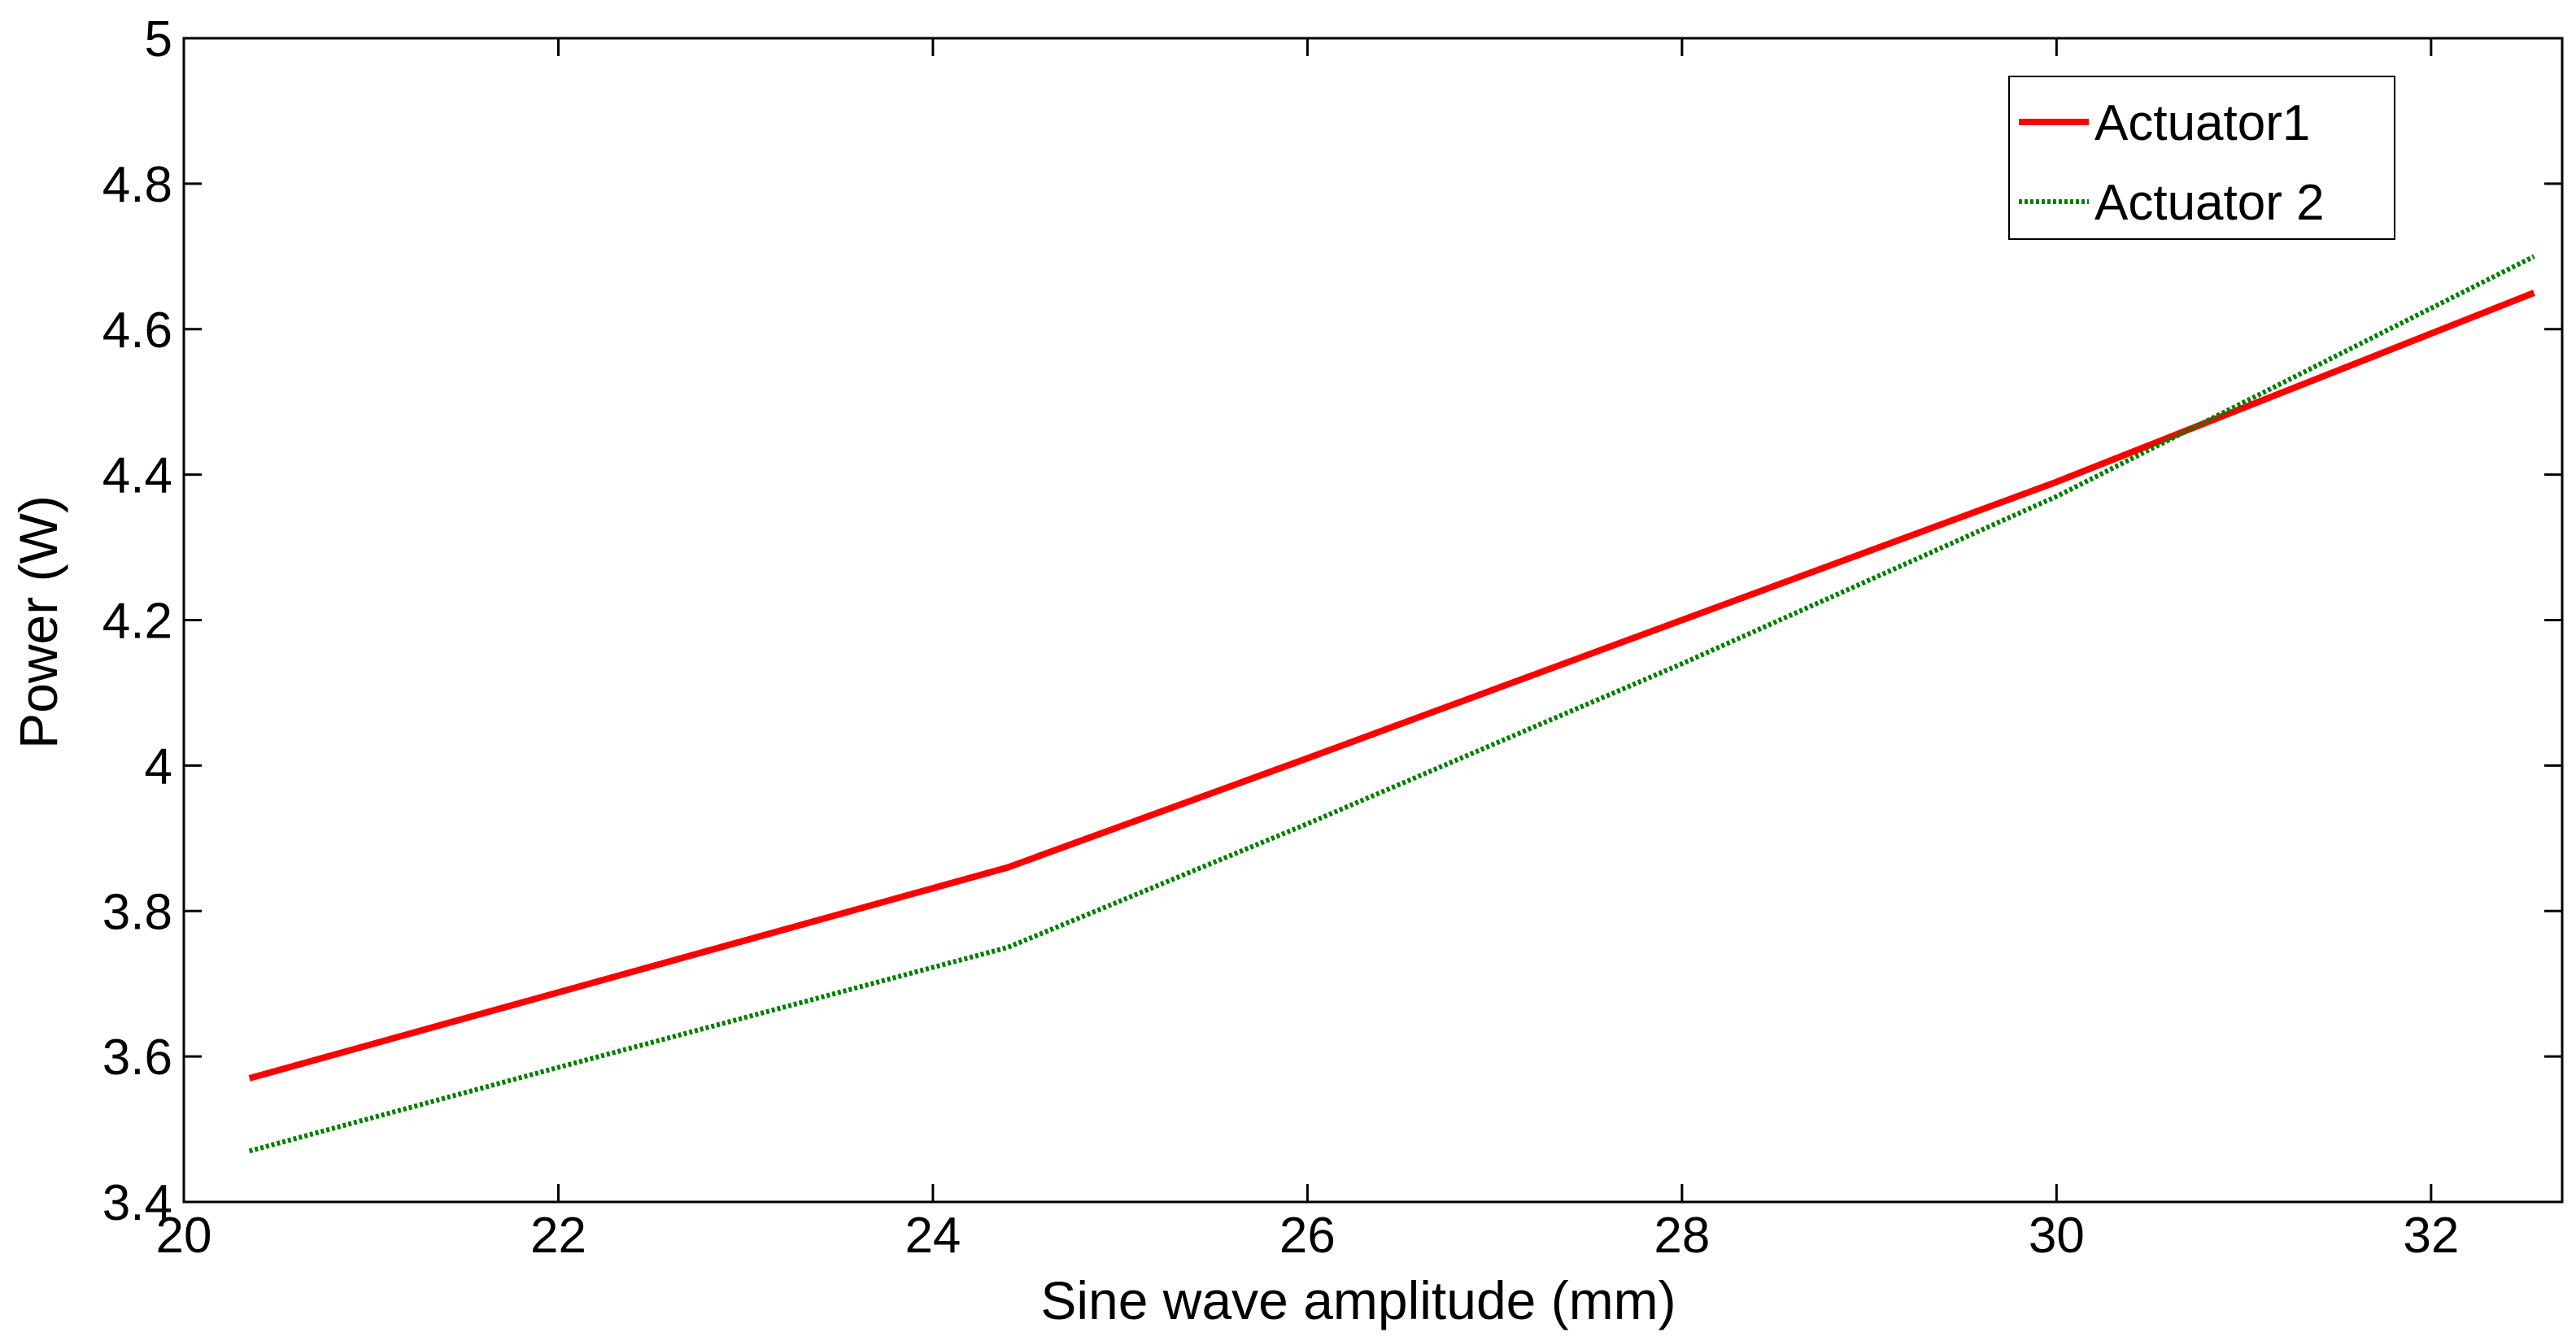 The height and width of the screenshot is (1341, 2576). What do you see at coordinates (38, 622) in the screenshot?
I see `y-axis-title: Power (W)` at bounding box center [38, 622].